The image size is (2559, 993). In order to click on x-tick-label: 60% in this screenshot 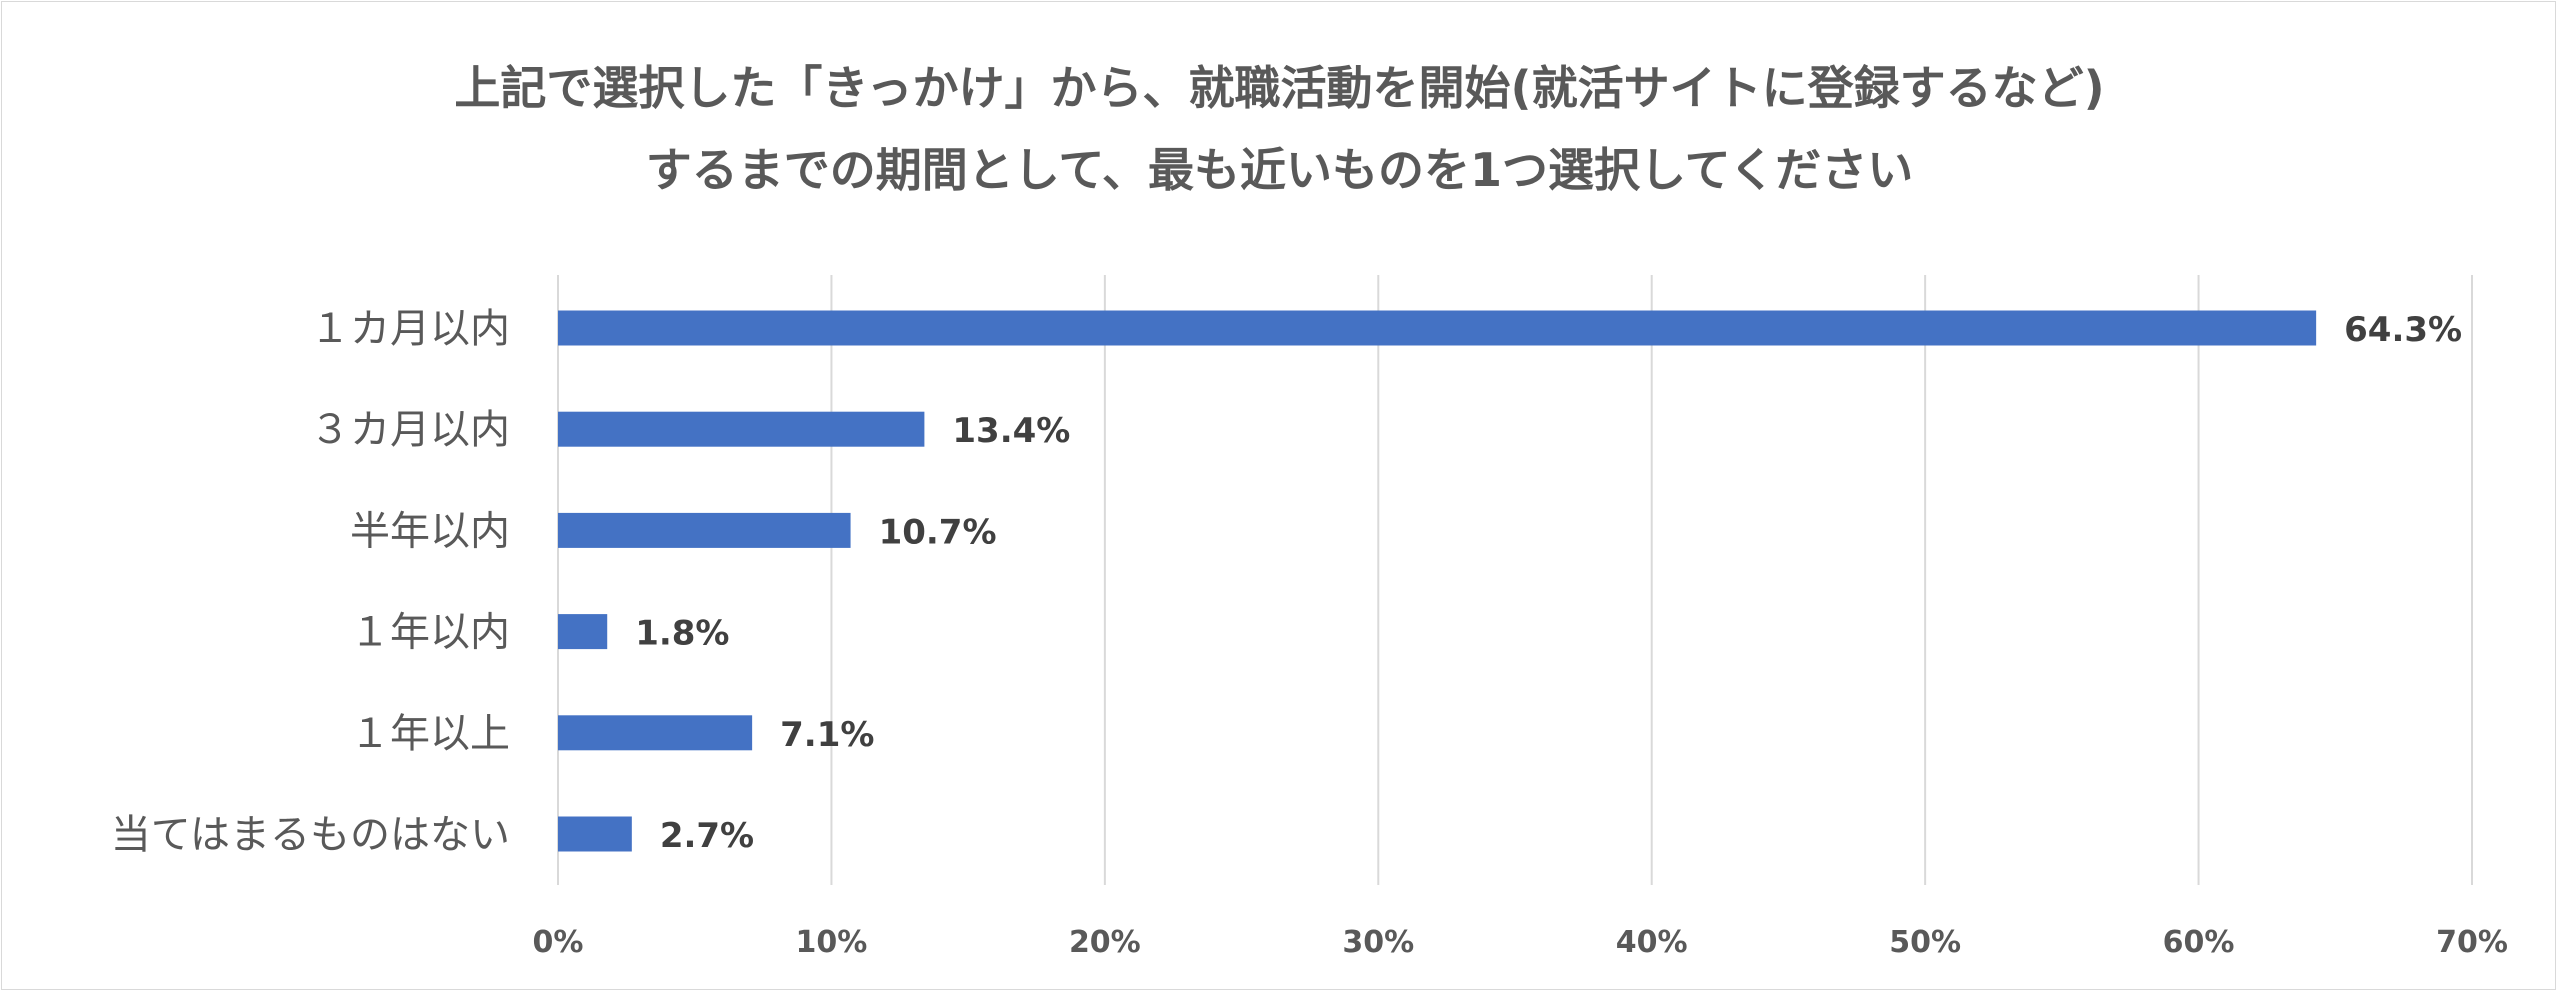, I will do `click(2199, 942)`.